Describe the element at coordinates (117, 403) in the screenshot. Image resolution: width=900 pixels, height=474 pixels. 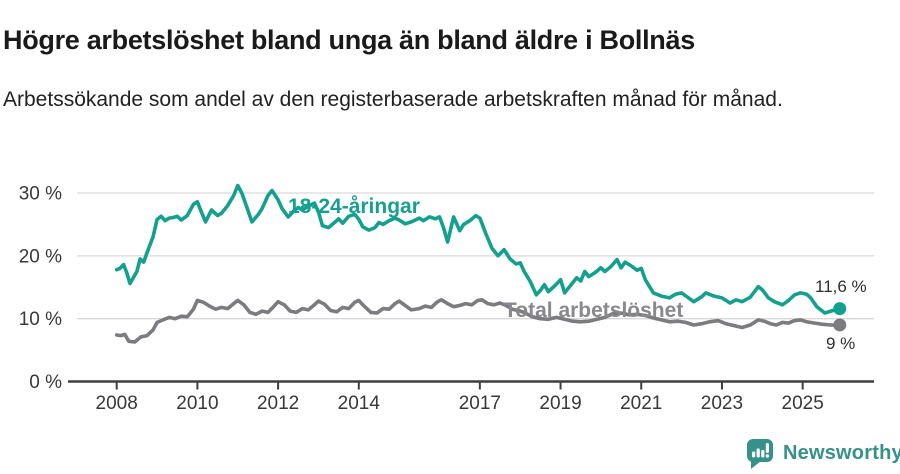
I see `x-tick-label: 2008` at that location.